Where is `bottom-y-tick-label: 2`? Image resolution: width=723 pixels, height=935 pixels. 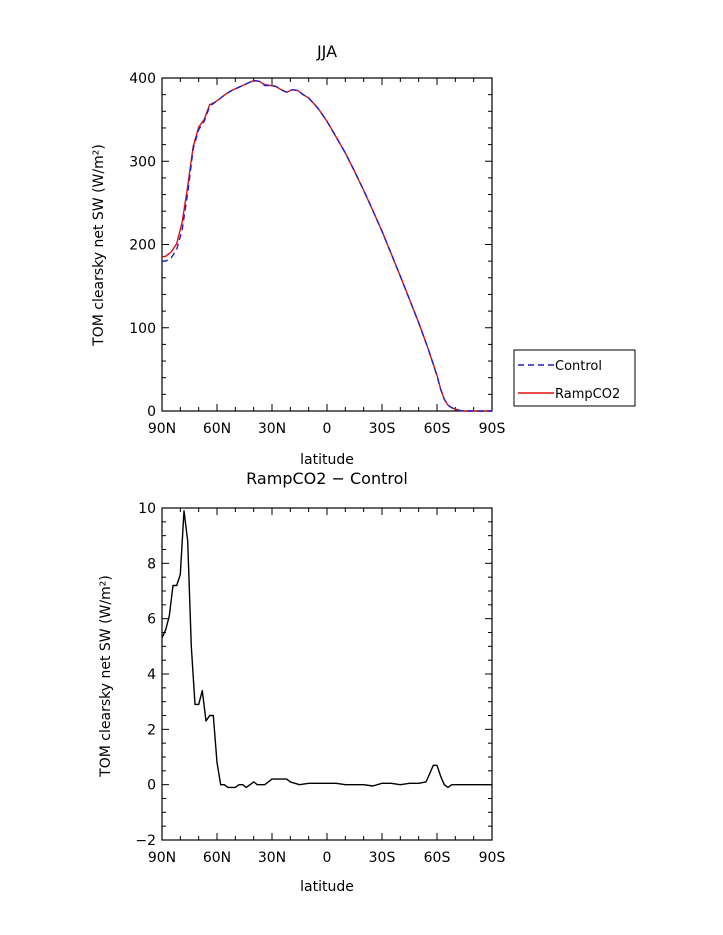
bottom-y-tick-label: 2 is located at coordinates (151, 730).